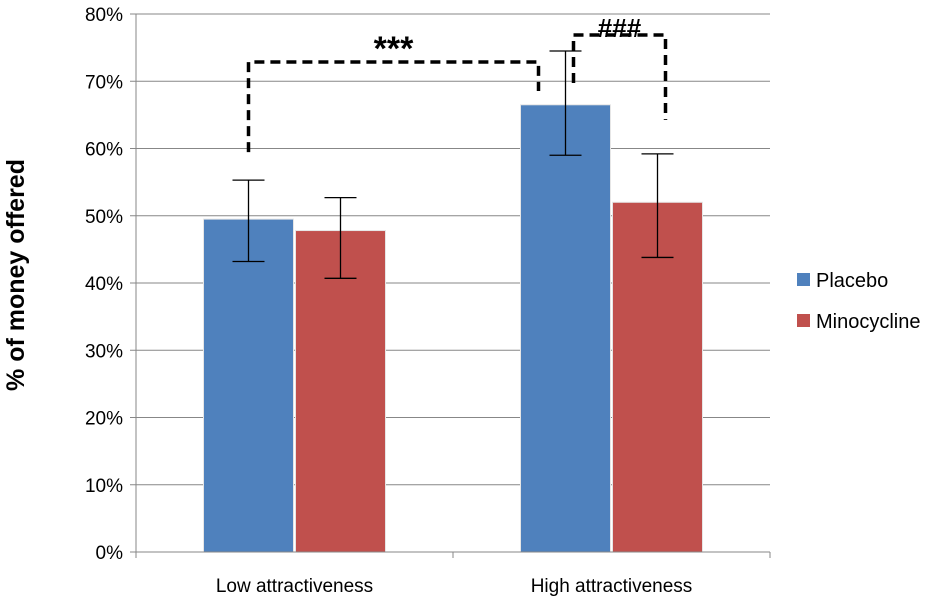  I want to click on y-tick-label: 70%, so click(104, 82).